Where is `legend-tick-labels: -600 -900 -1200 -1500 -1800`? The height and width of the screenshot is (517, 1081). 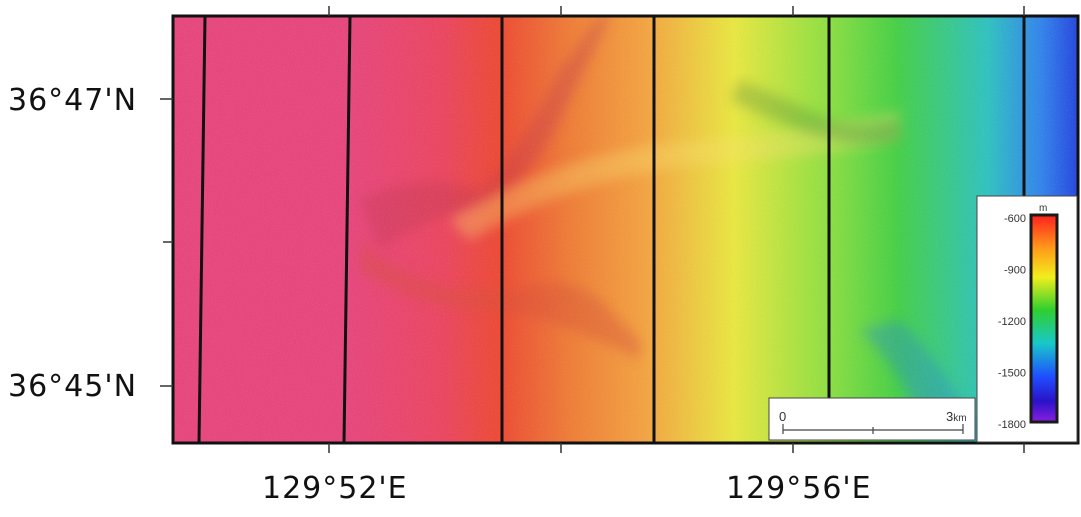 legend-tick-labels: -600 -900 -1200 -1500 -1800 is located at coordinates (1012, 322).